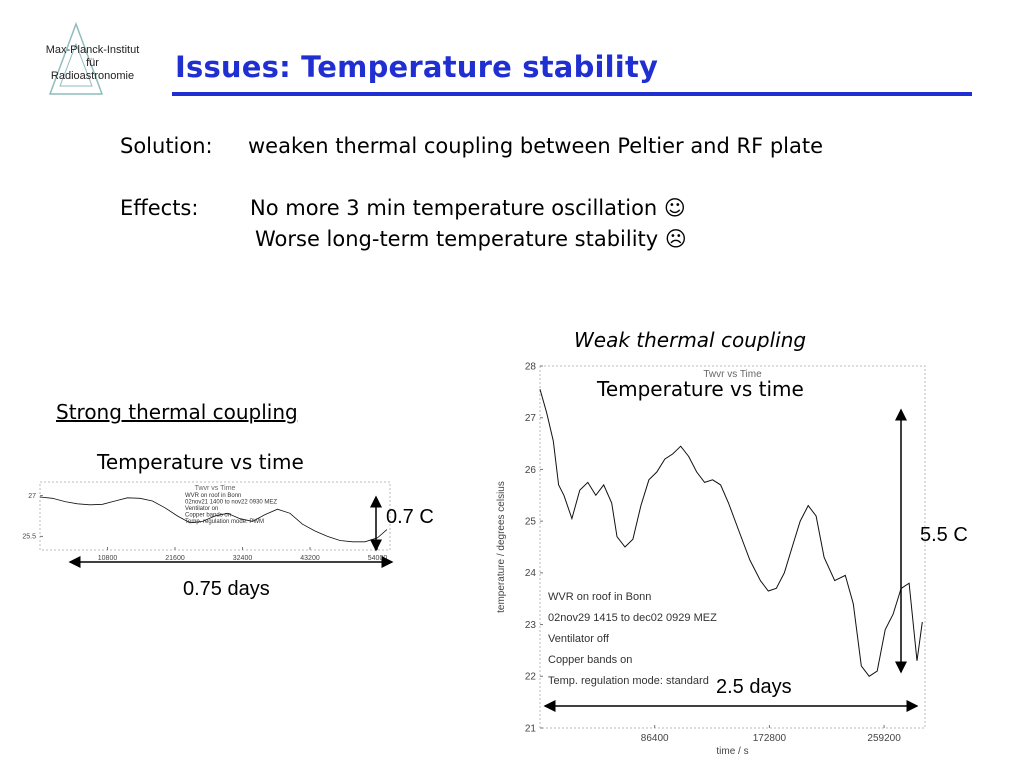 Image resolution: width=1024 pixels, height=768 pixels. I want to click on left-span-label: 0.75 days, so click(226, 589).